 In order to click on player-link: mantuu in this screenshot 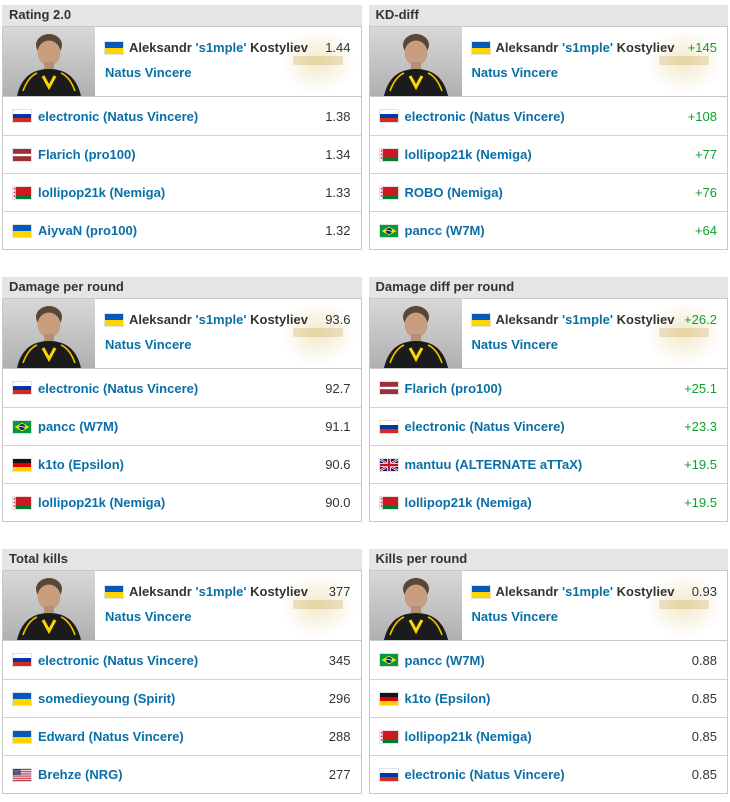, I will do `click(428, 464)`.